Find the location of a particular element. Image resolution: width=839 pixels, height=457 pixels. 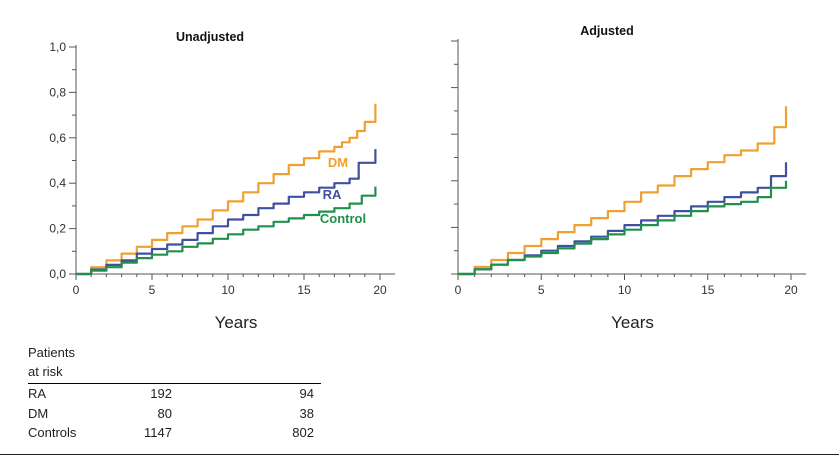

panel-title: Unadjusted is located at coordinates (210, 37).